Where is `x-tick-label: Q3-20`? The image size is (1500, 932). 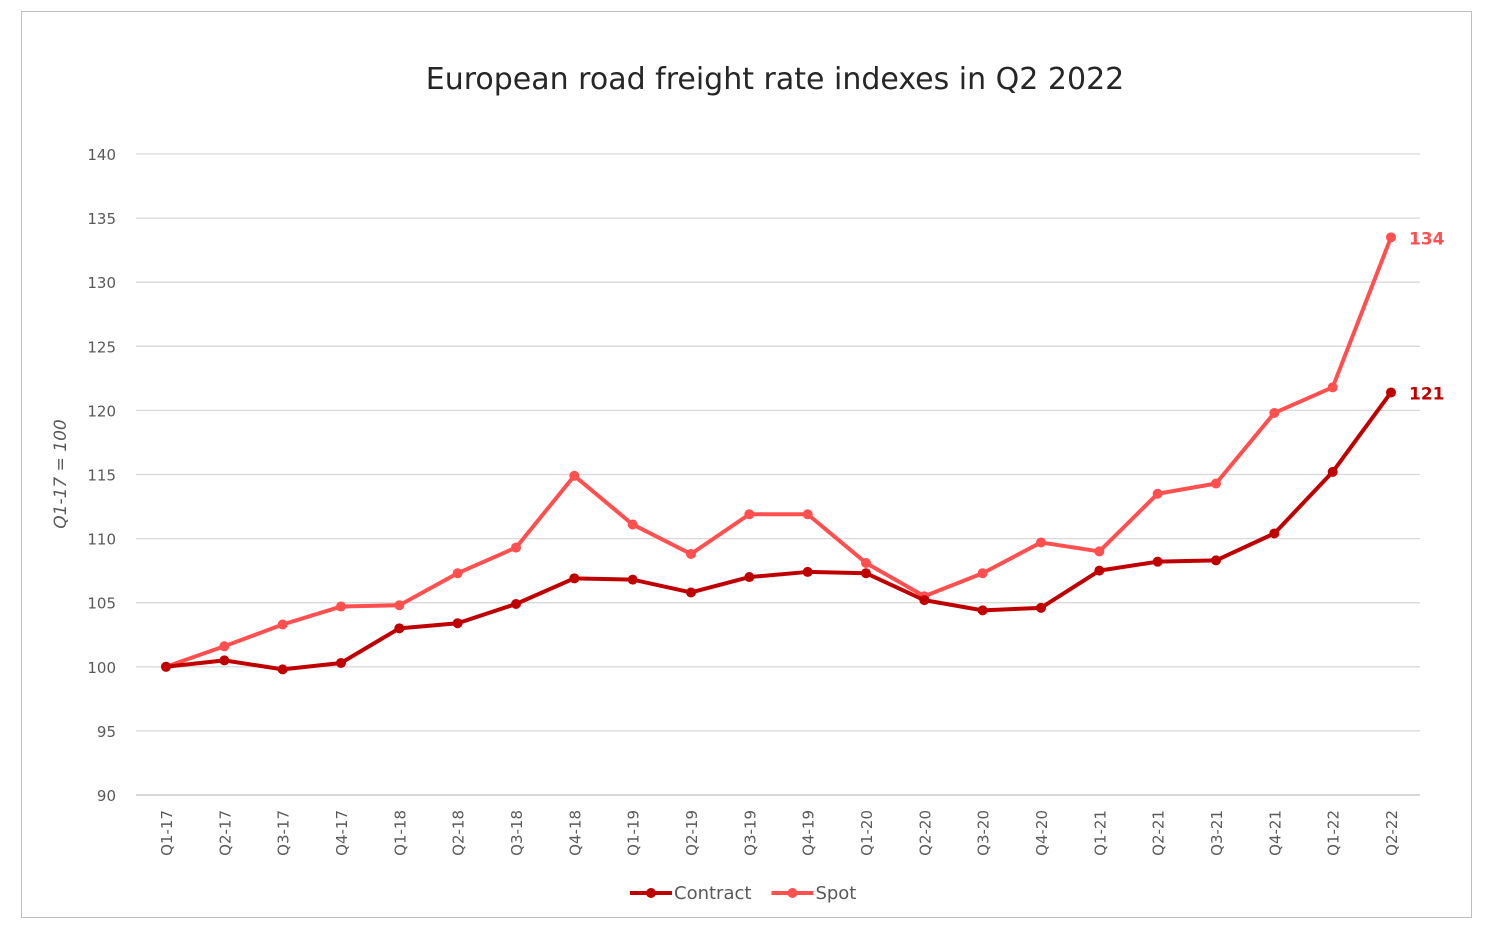 x-tick-label: Q3-20 is located at coordinates (984, 833).